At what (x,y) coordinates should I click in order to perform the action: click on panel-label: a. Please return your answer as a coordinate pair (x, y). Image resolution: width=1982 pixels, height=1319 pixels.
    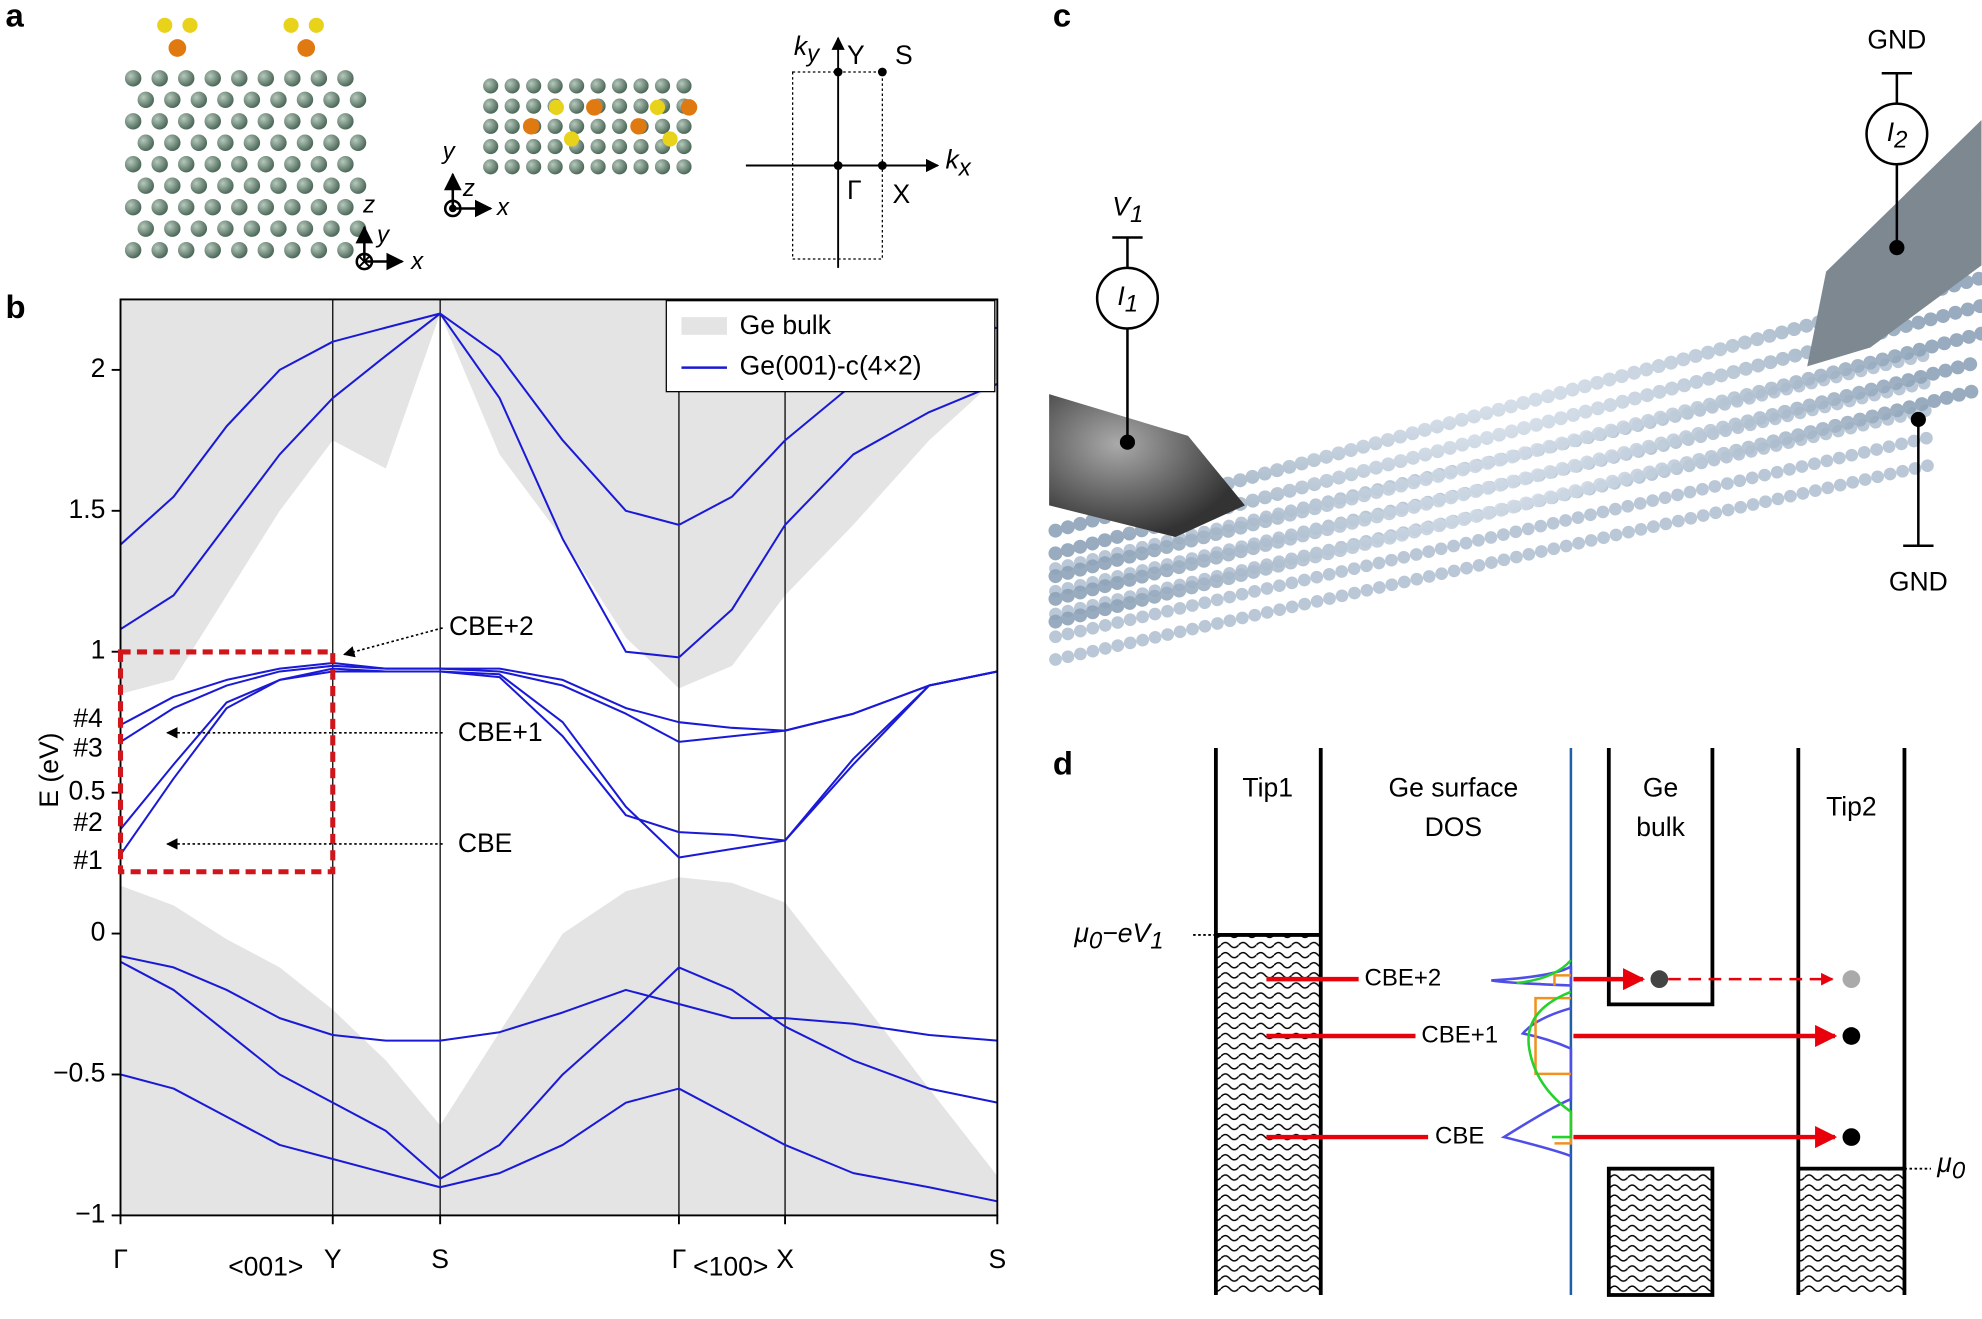
    Looking at the image, I should click on (15, 16).